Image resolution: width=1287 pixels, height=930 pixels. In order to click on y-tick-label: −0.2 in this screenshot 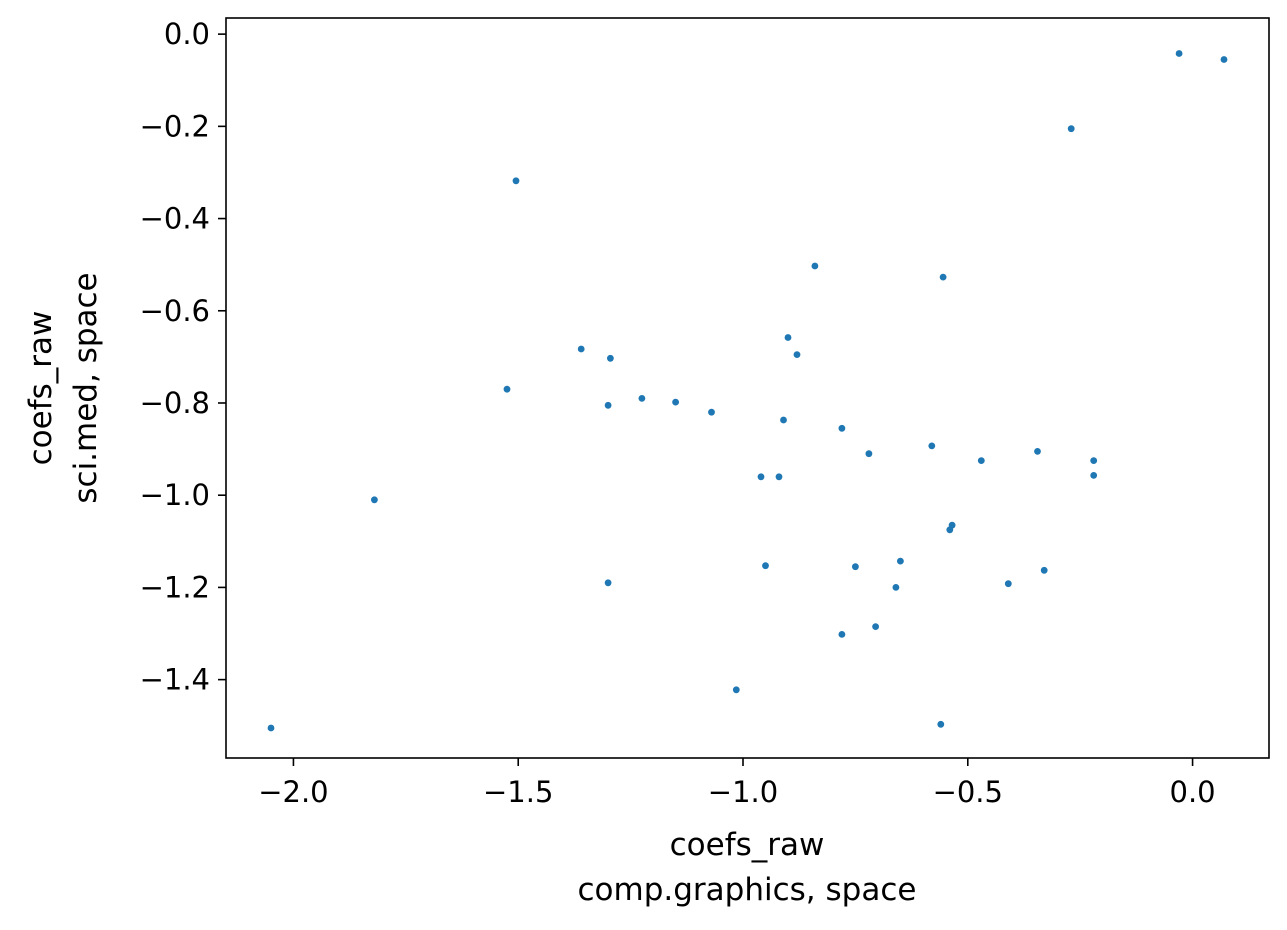, I will do `click(175, 126)`.